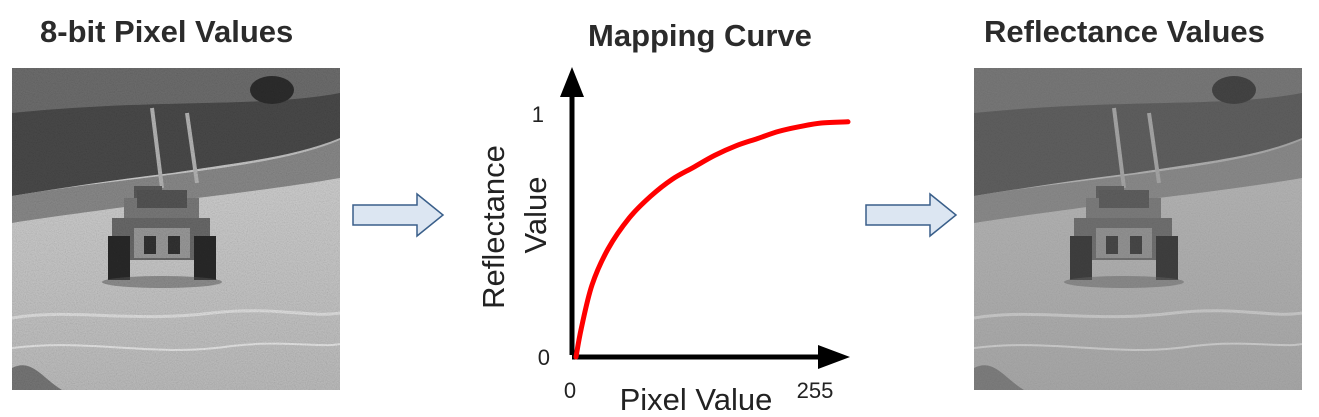 This screenshot has height=417, width=1319. What do you see at coordinates (696, 396) in the screenshot?
I see `x-axis-label: Pixel Value` at bounding box center [696, 396].